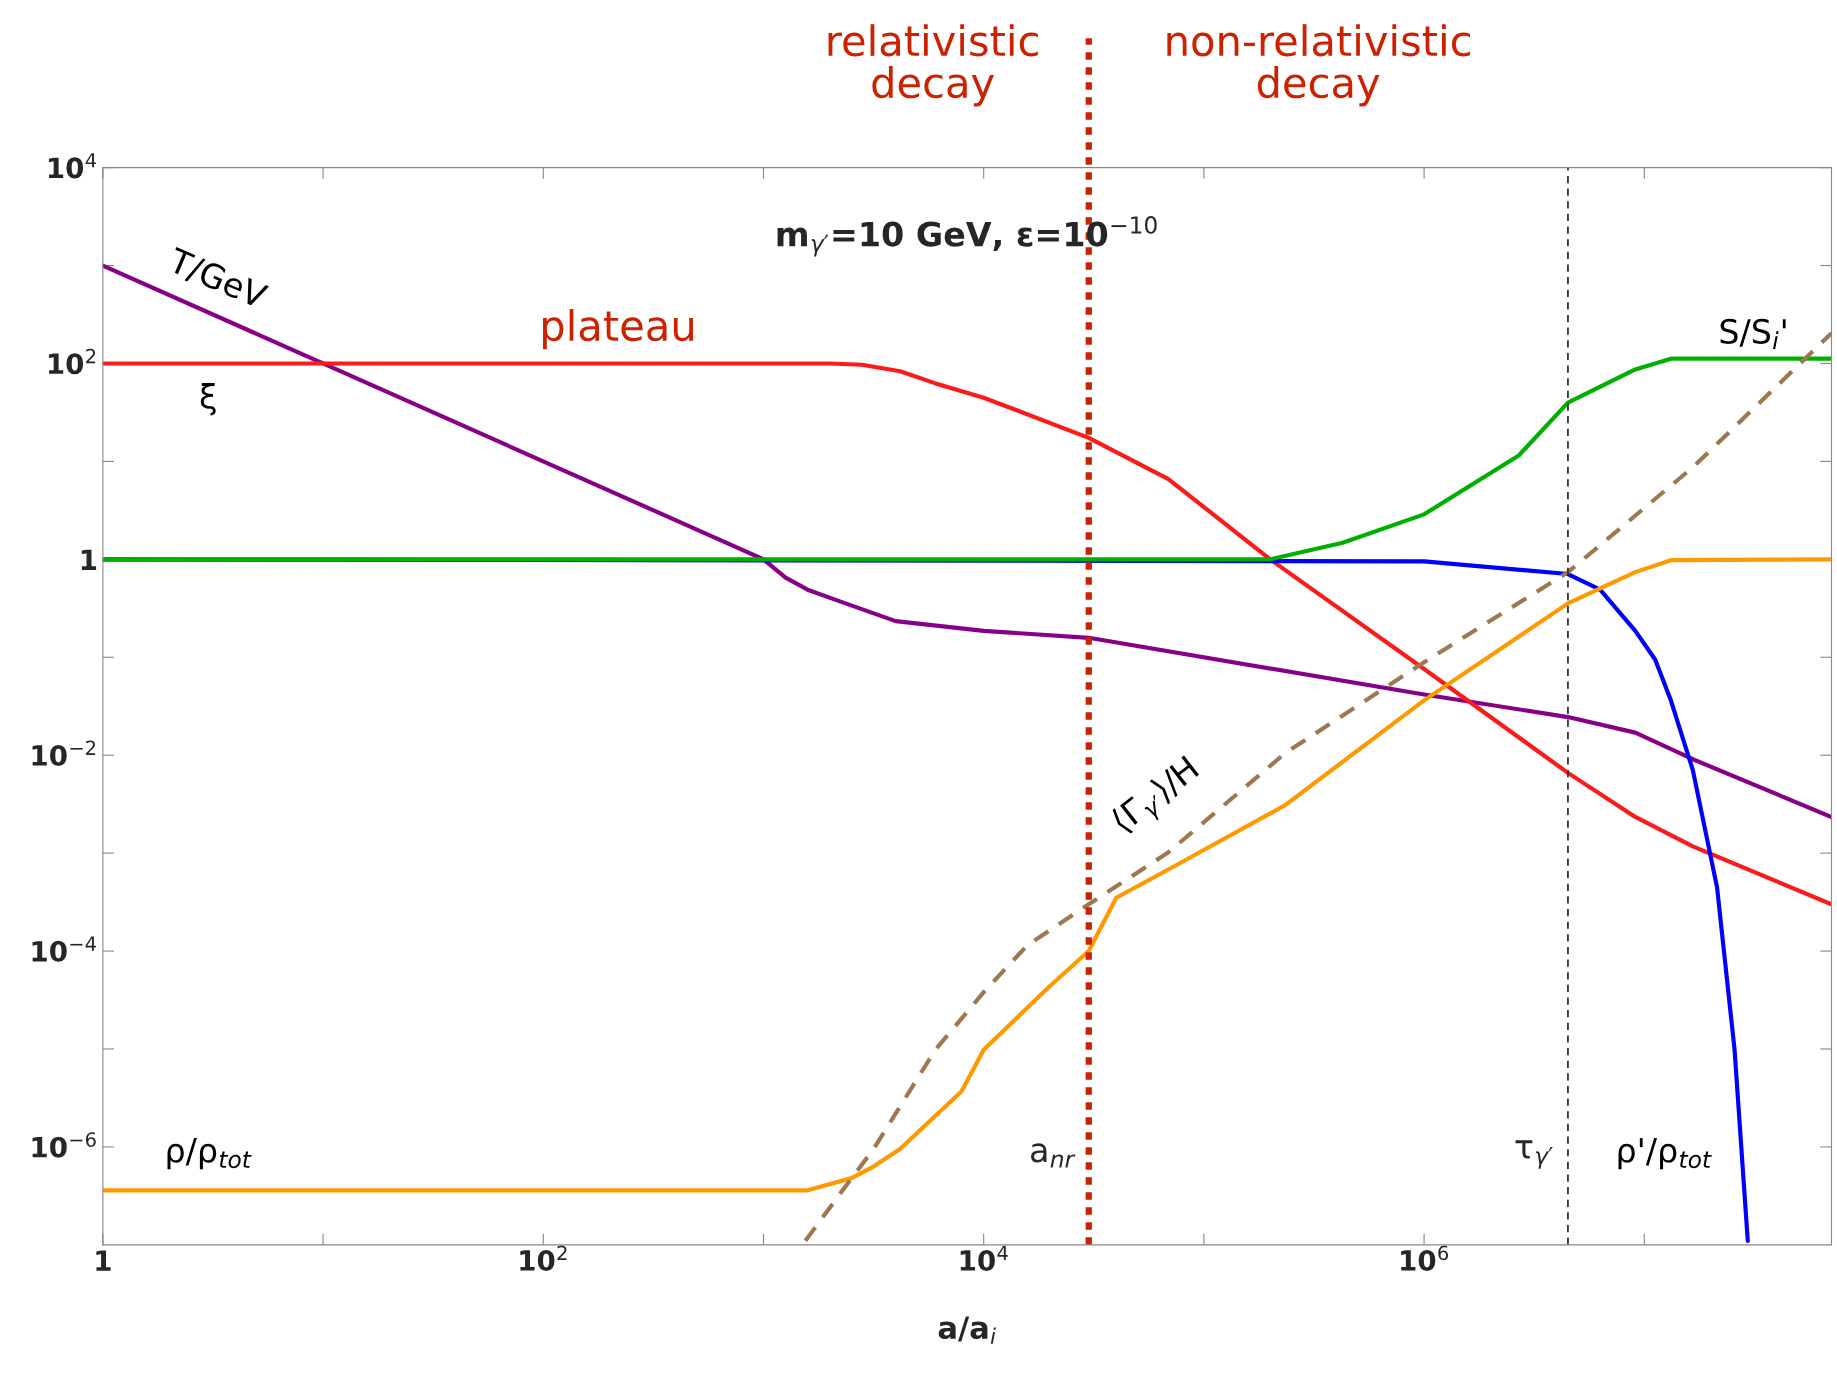  What do you see at coordinates (933, 65) in the screenshot?
I see `text: relativistic decay` at bounding box center [933, 65].